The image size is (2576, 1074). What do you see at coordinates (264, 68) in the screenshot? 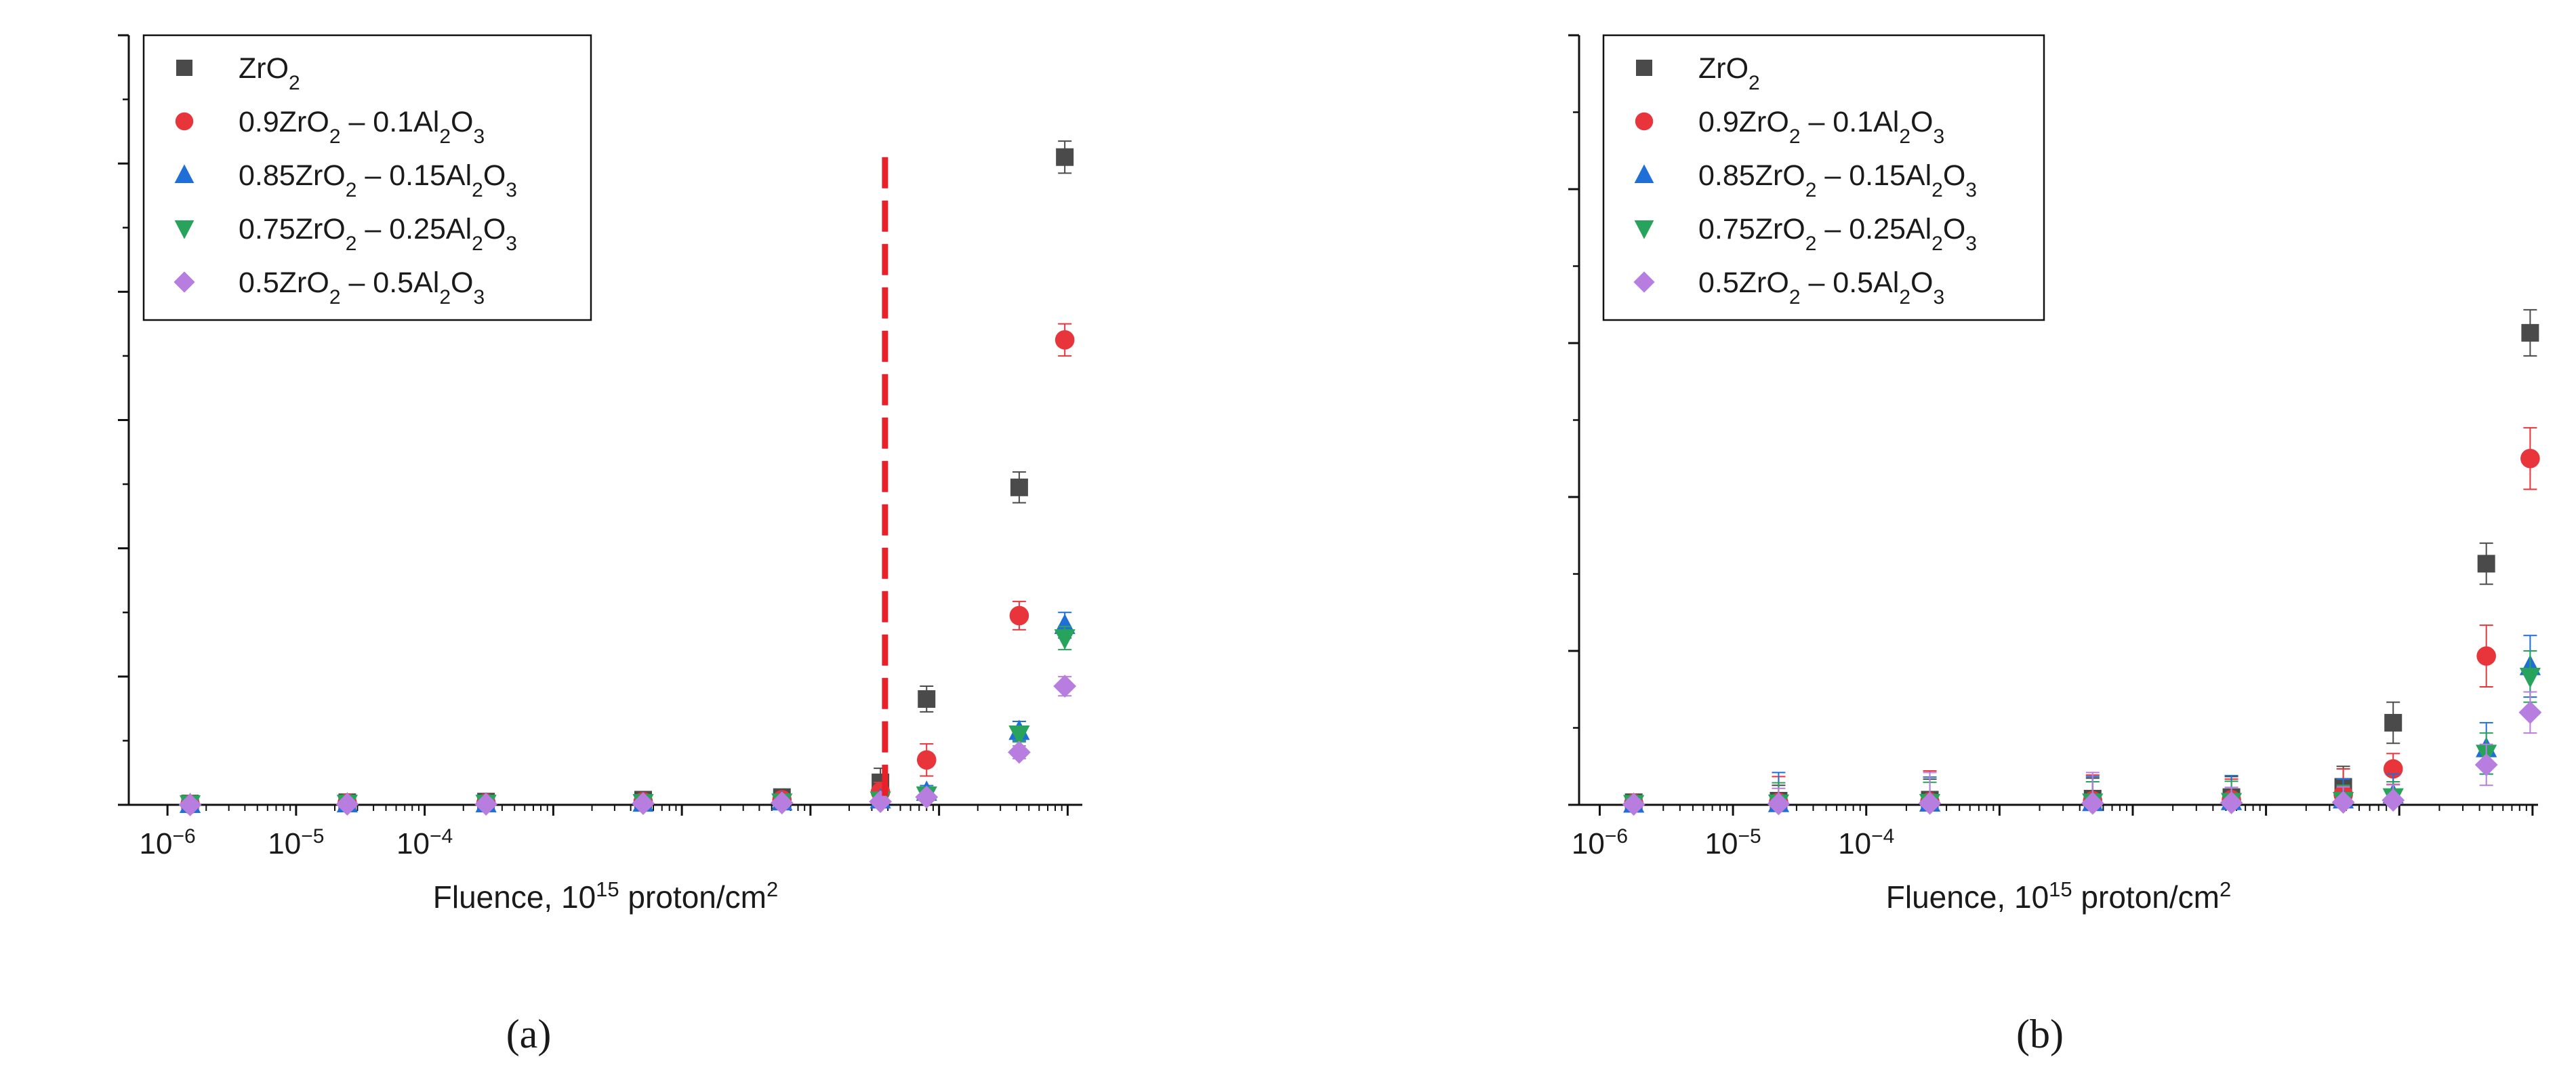
I see `text-run: ZrO` at bounding box center [264, 68].